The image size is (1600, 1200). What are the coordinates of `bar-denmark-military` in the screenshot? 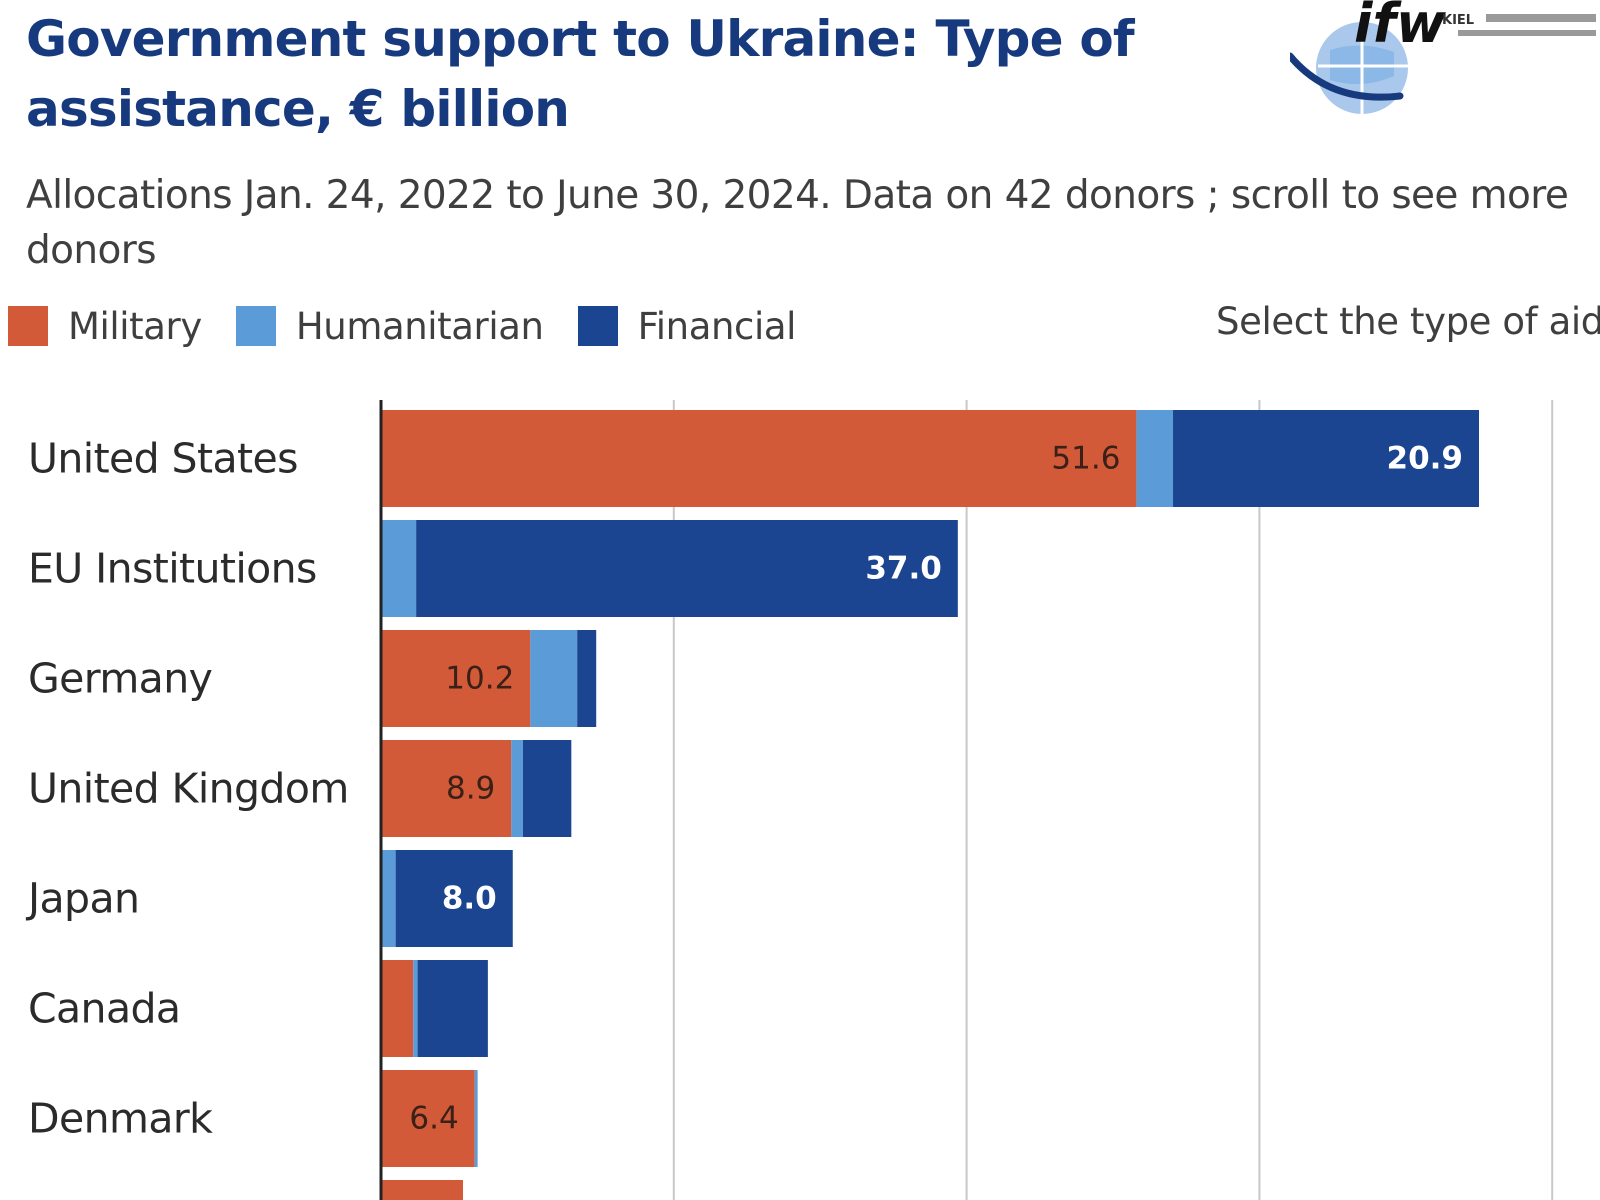 It's located at (428, 1118).